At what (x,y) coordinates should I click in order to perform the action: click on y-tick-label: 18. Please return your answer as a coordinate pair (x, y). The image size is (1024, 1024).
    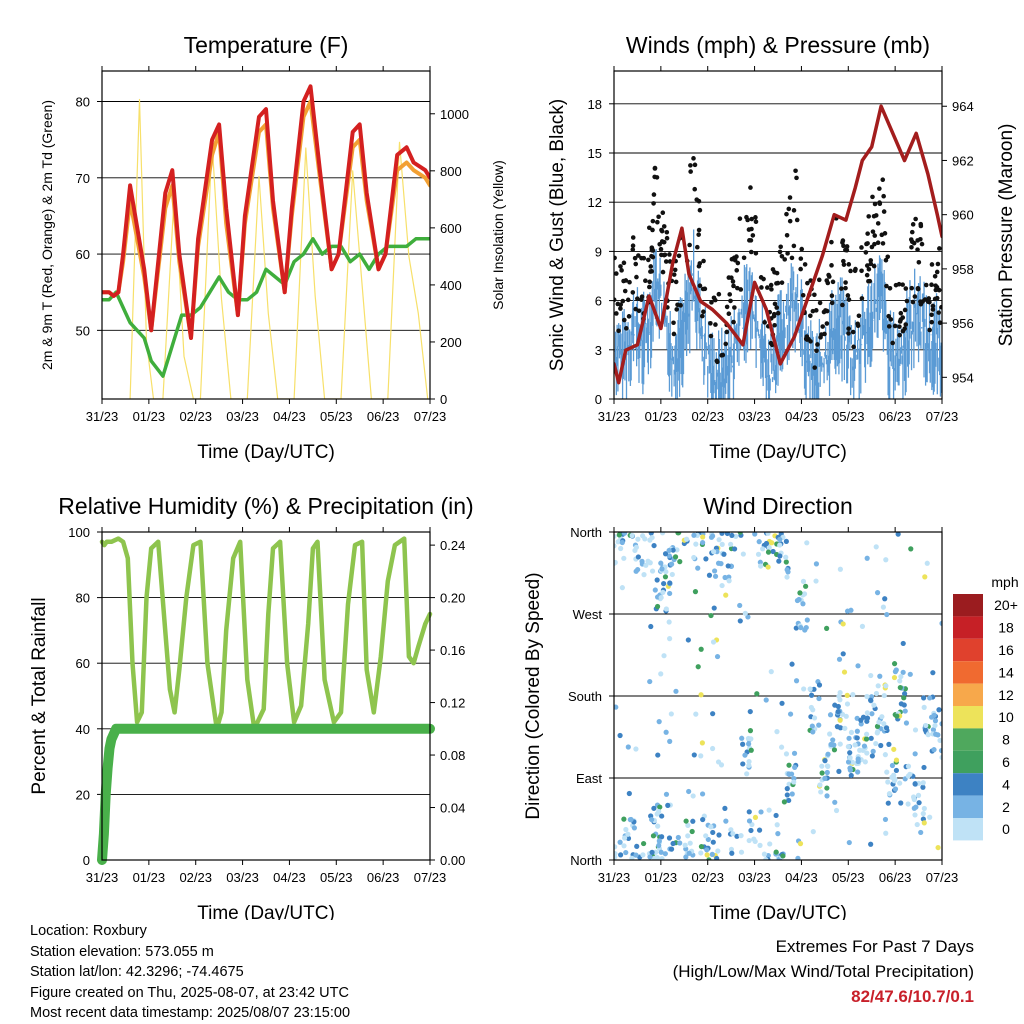
    Looking at the image, I should click on (595, 104).